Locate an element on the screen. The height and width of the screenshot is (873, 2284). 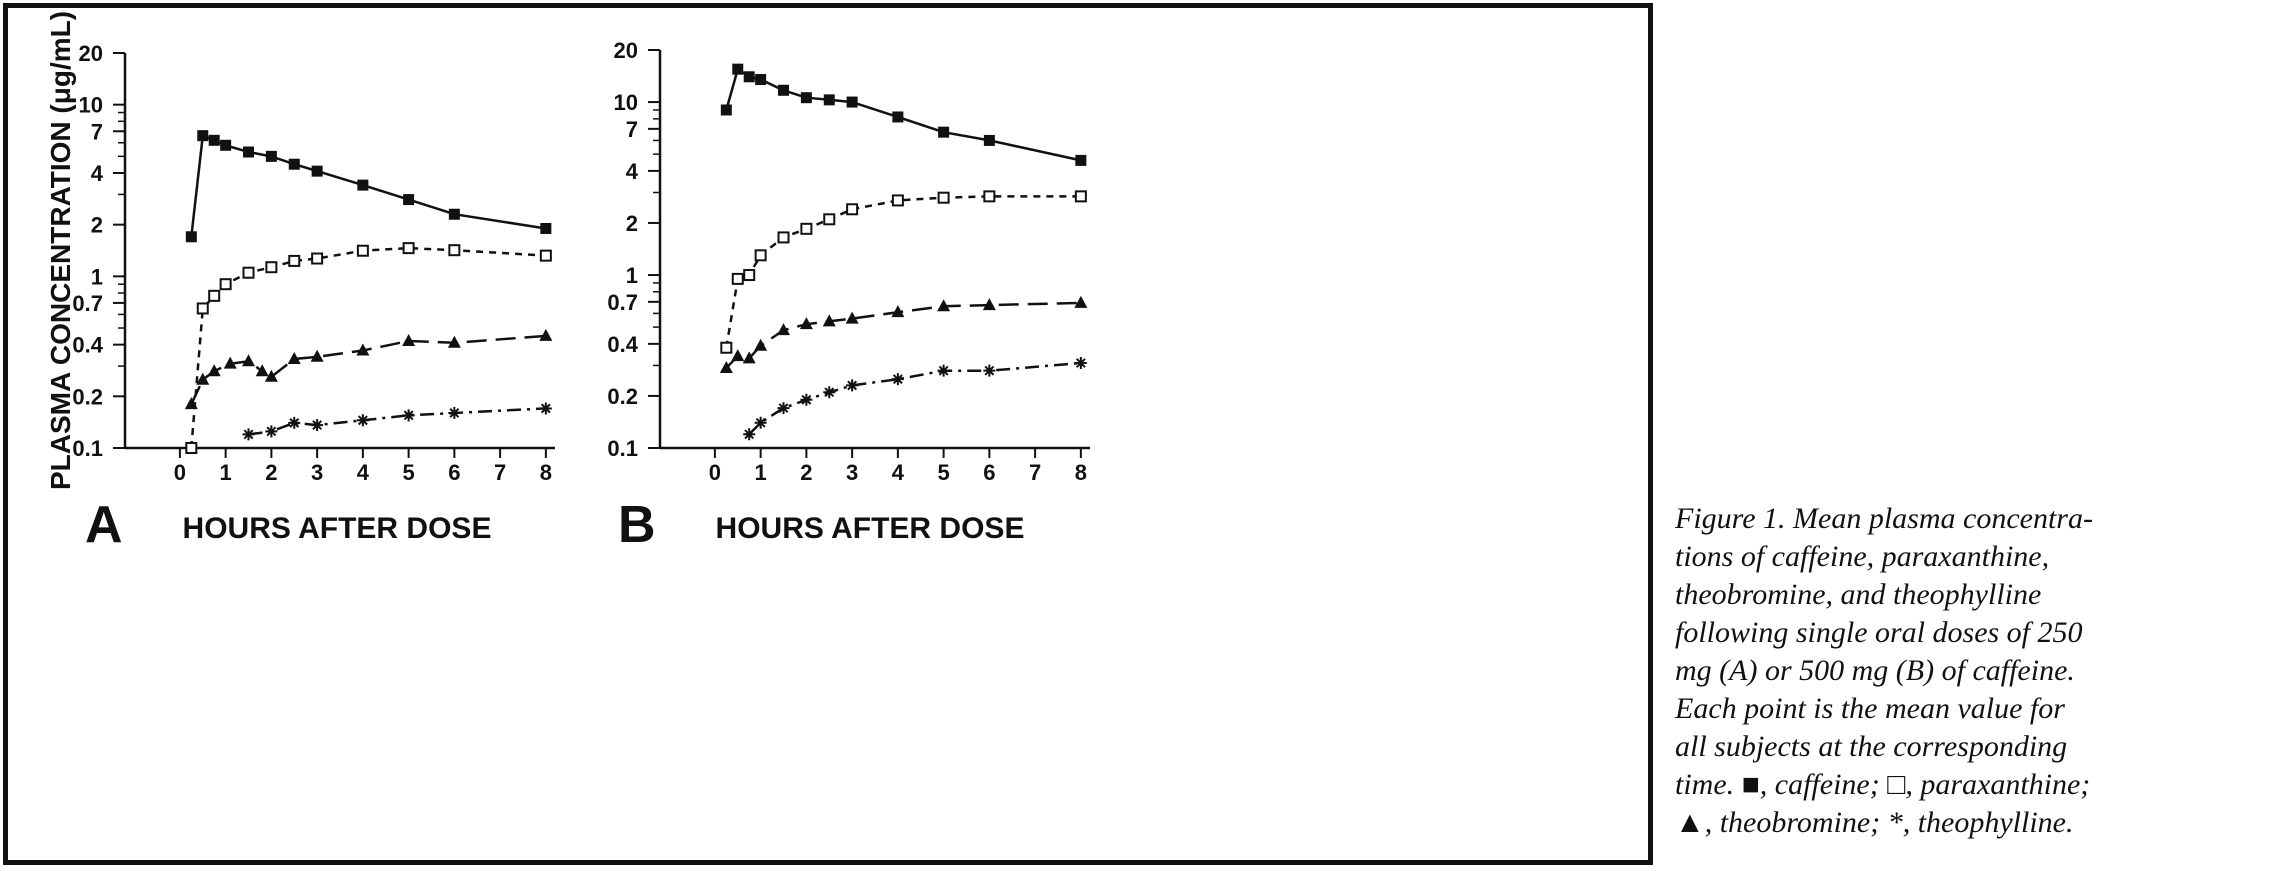
panel-letter: B is located at coordinates (637, 525).